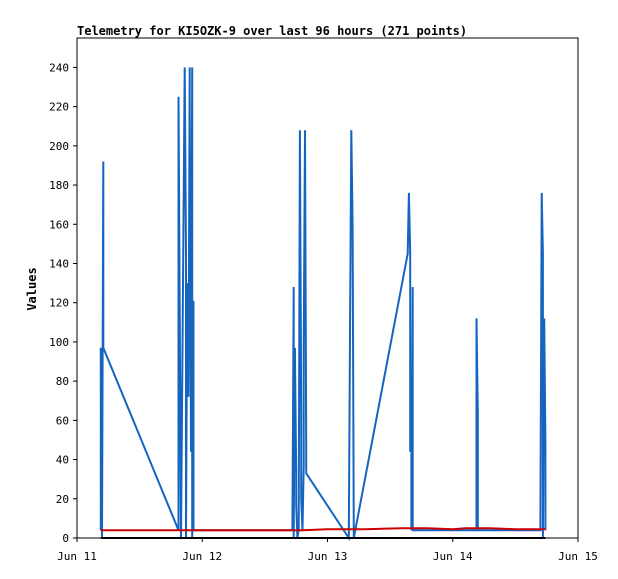  What do you see at coordinates (62, 499) in the screenshot?
I see `y-tick-label: 20` at bounding box center [62, 499].